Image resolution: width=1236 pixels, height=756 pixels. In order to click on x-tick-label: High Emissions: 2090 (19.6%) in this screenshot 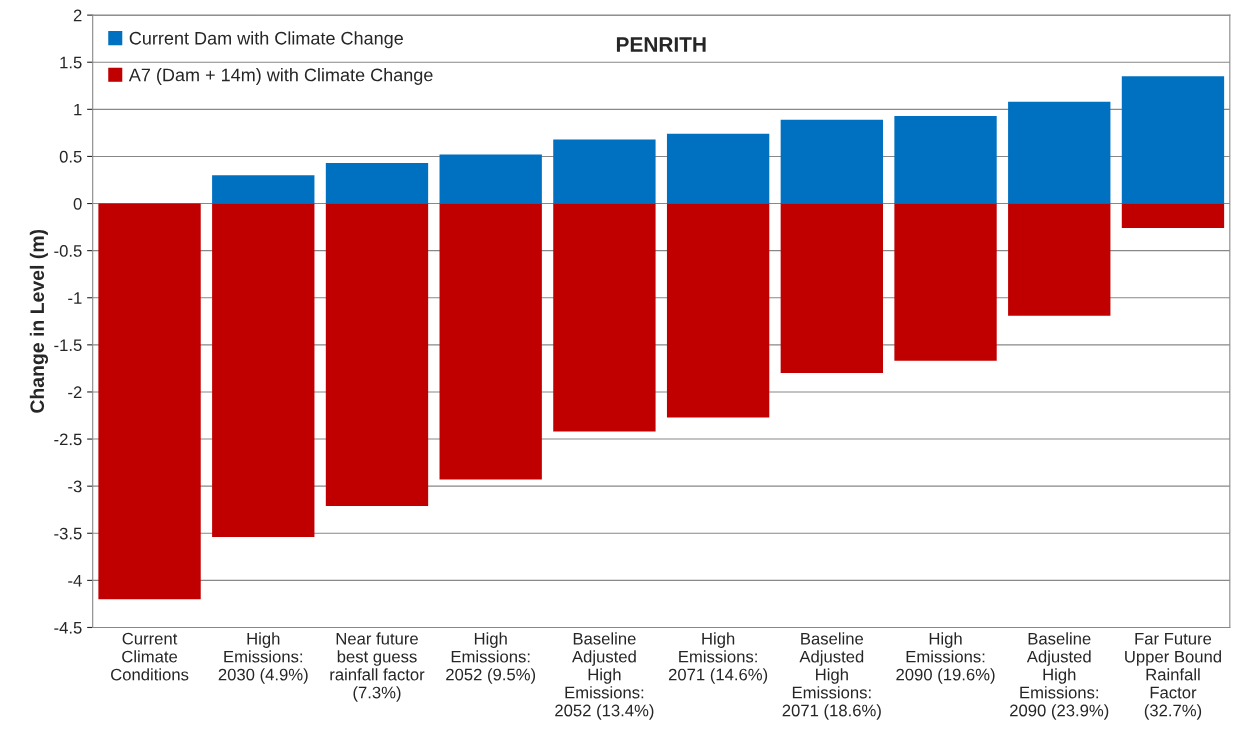, I will do `click(945, 658)`.